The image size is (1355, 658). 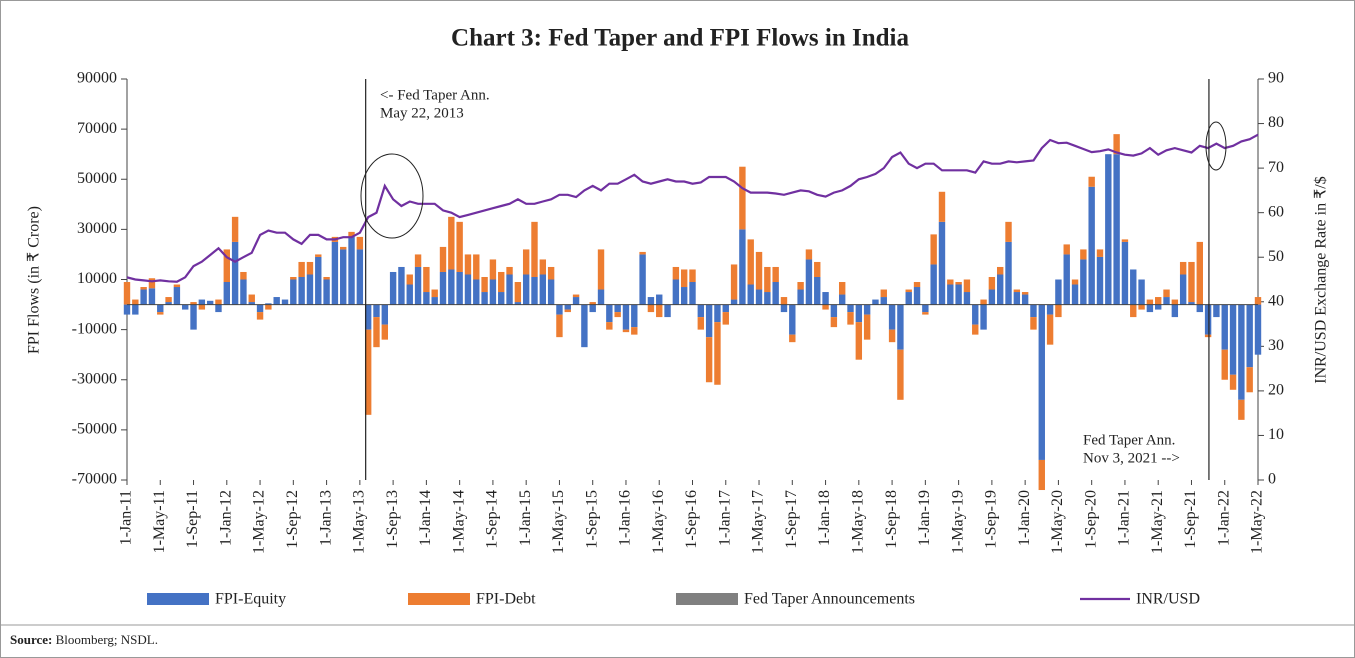 What do you see at coordinates (250, 599) in the screenshot?
I see `legend-label: FPI-Equity` at bounding box center [250, 599].